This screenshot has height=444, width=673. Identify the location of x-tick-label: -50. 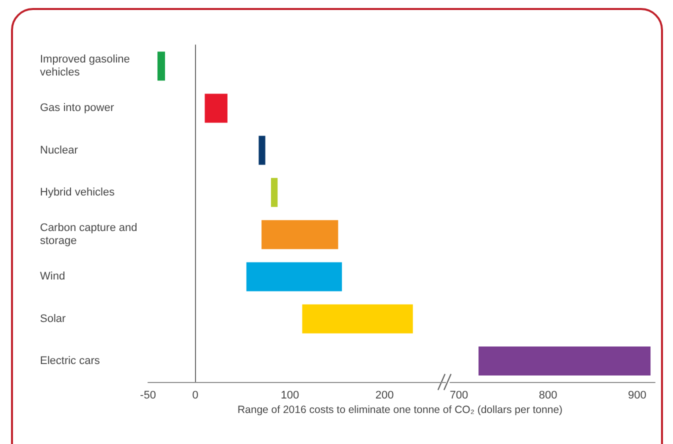
(148, 396).